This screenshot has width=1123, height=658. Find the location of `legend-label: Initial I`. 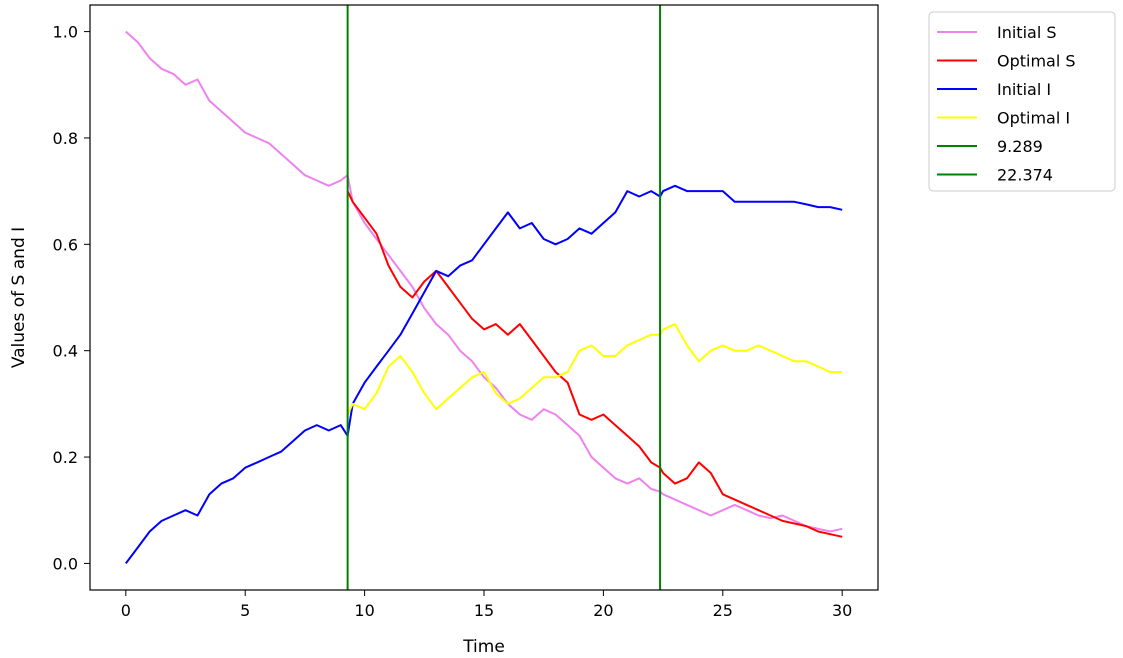

legend-label: Initial I is located at coordinates (1024, 89).